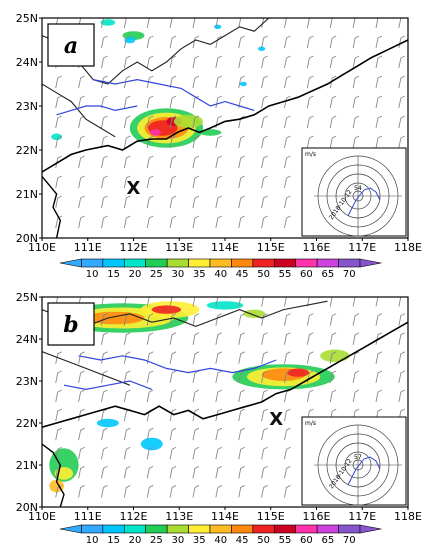  What do you see at coordinates (408, 516) in the screenshot?
I see `lon-tick-label: 118E` at bounding box center [408, 516].